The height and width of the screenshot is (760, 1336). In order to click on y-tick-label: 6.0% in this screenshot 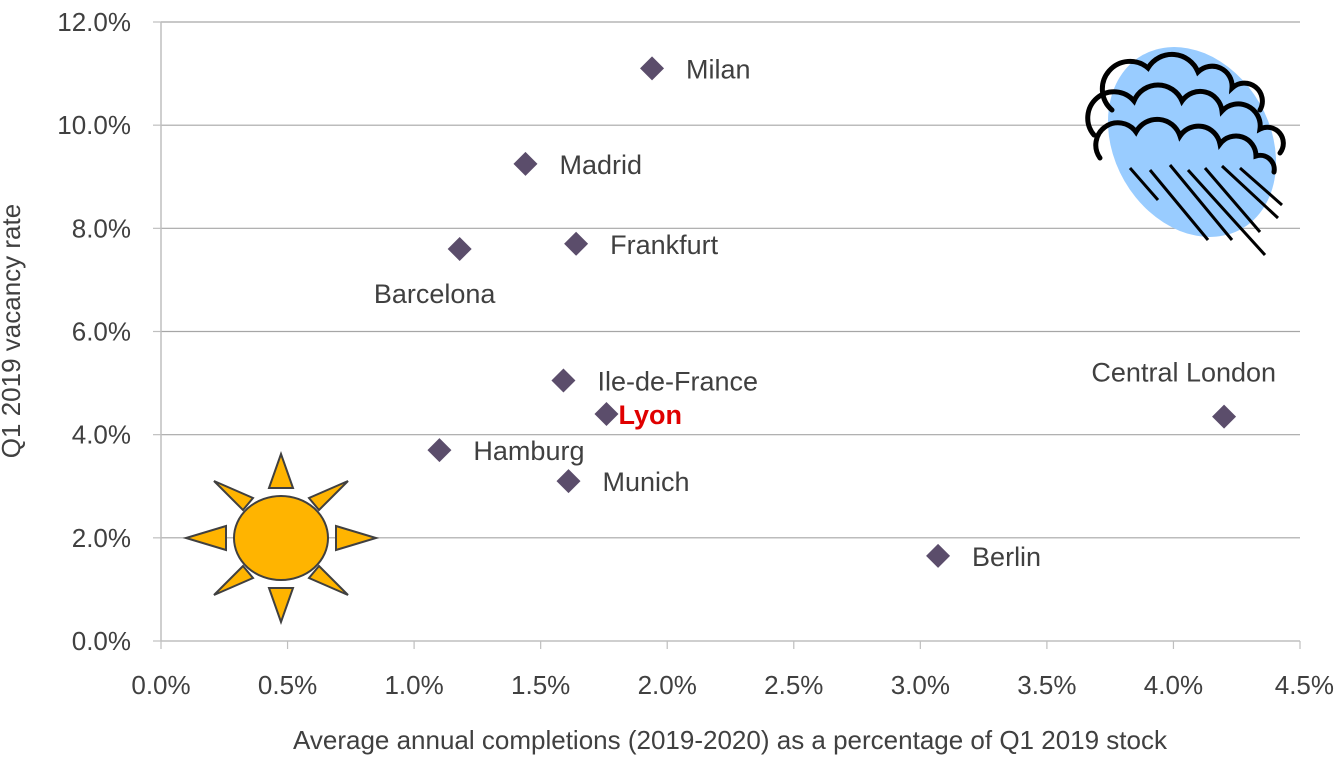, I will do `click(101, 332)`.